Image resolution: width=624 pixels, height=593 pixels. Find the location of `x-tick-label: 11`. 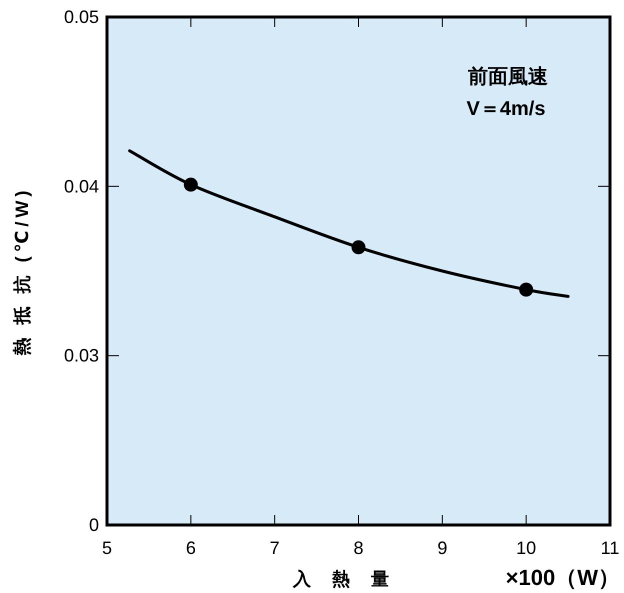

x-tick-label: 11 is located at coordinates (610, 548).